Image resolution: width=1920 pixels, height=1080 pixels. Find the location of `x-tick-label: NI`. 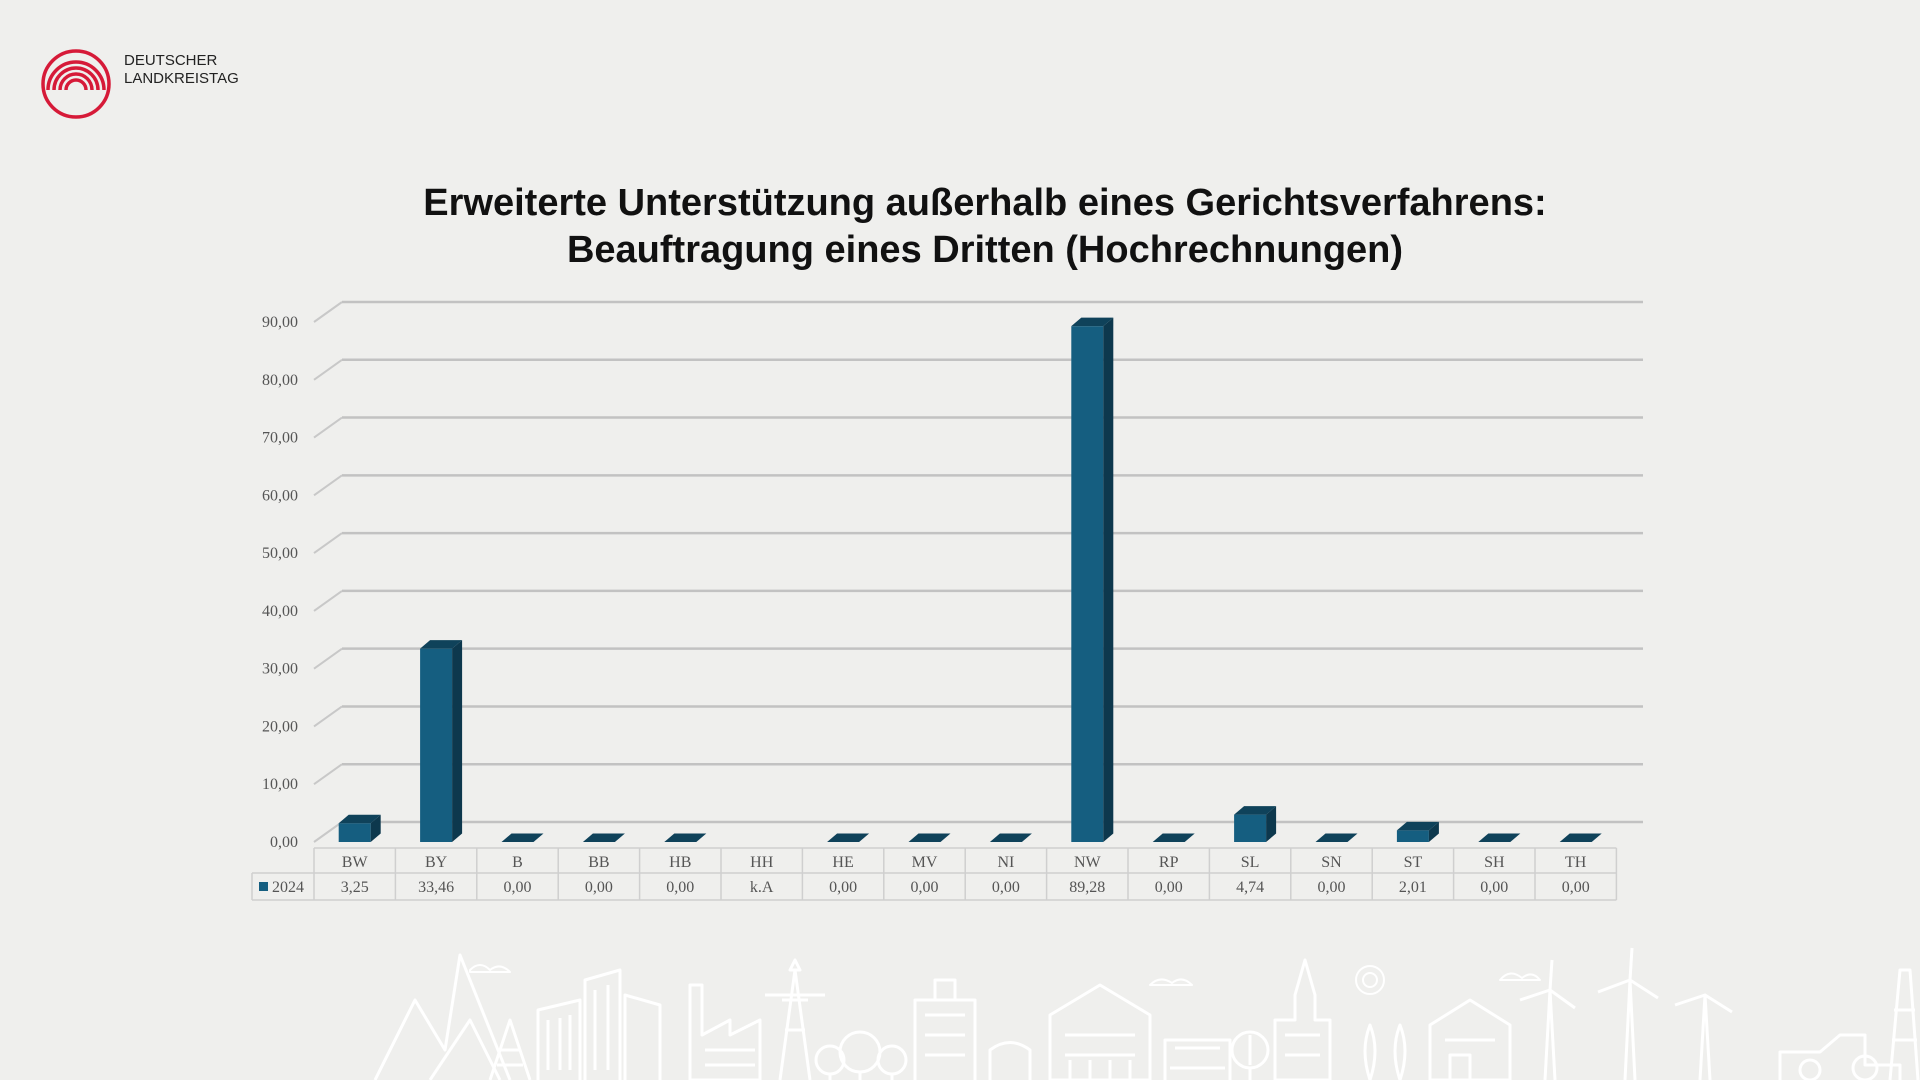

x-tick-label: NI is located at coordinates (1005, 862).